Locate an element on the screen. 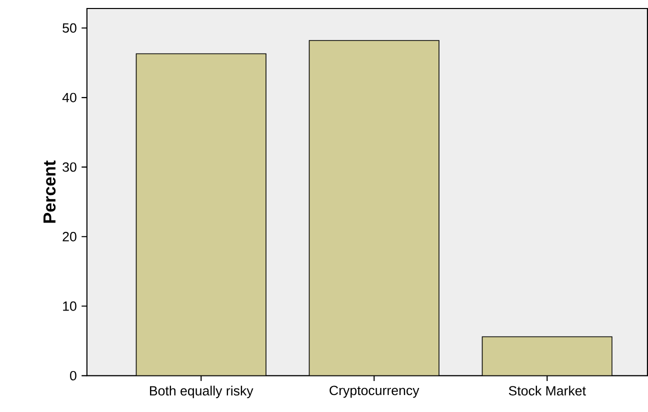  y-tick-label: 10 is located at coordinates (69, 307).